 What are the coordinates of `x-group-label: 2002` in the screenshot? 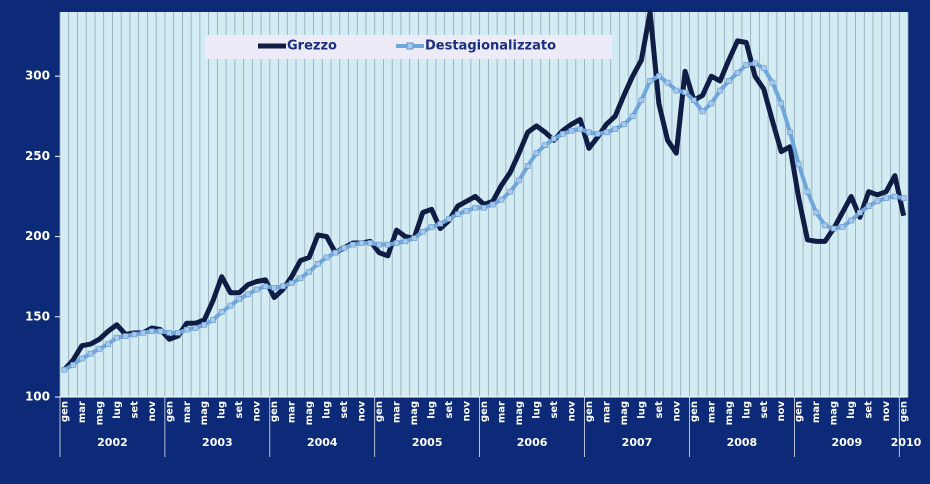 It's located at (112, 442).